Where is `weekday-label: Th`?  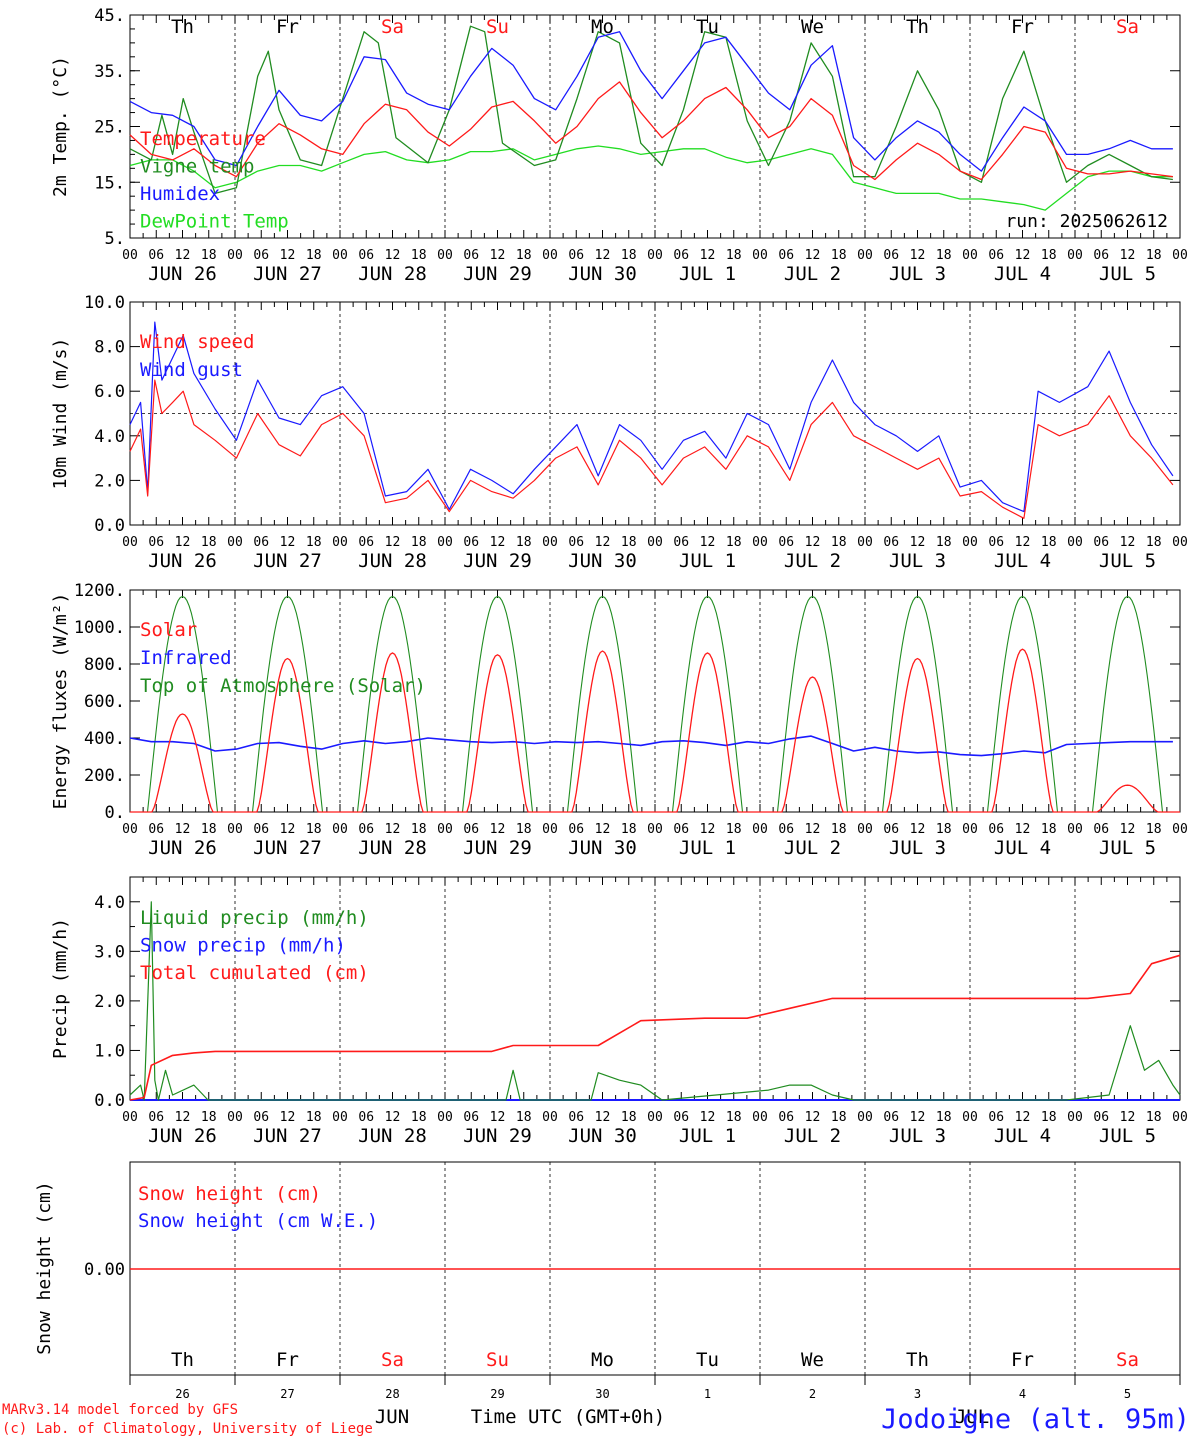 weekday-label: Th is located at coordinates (182, 27).